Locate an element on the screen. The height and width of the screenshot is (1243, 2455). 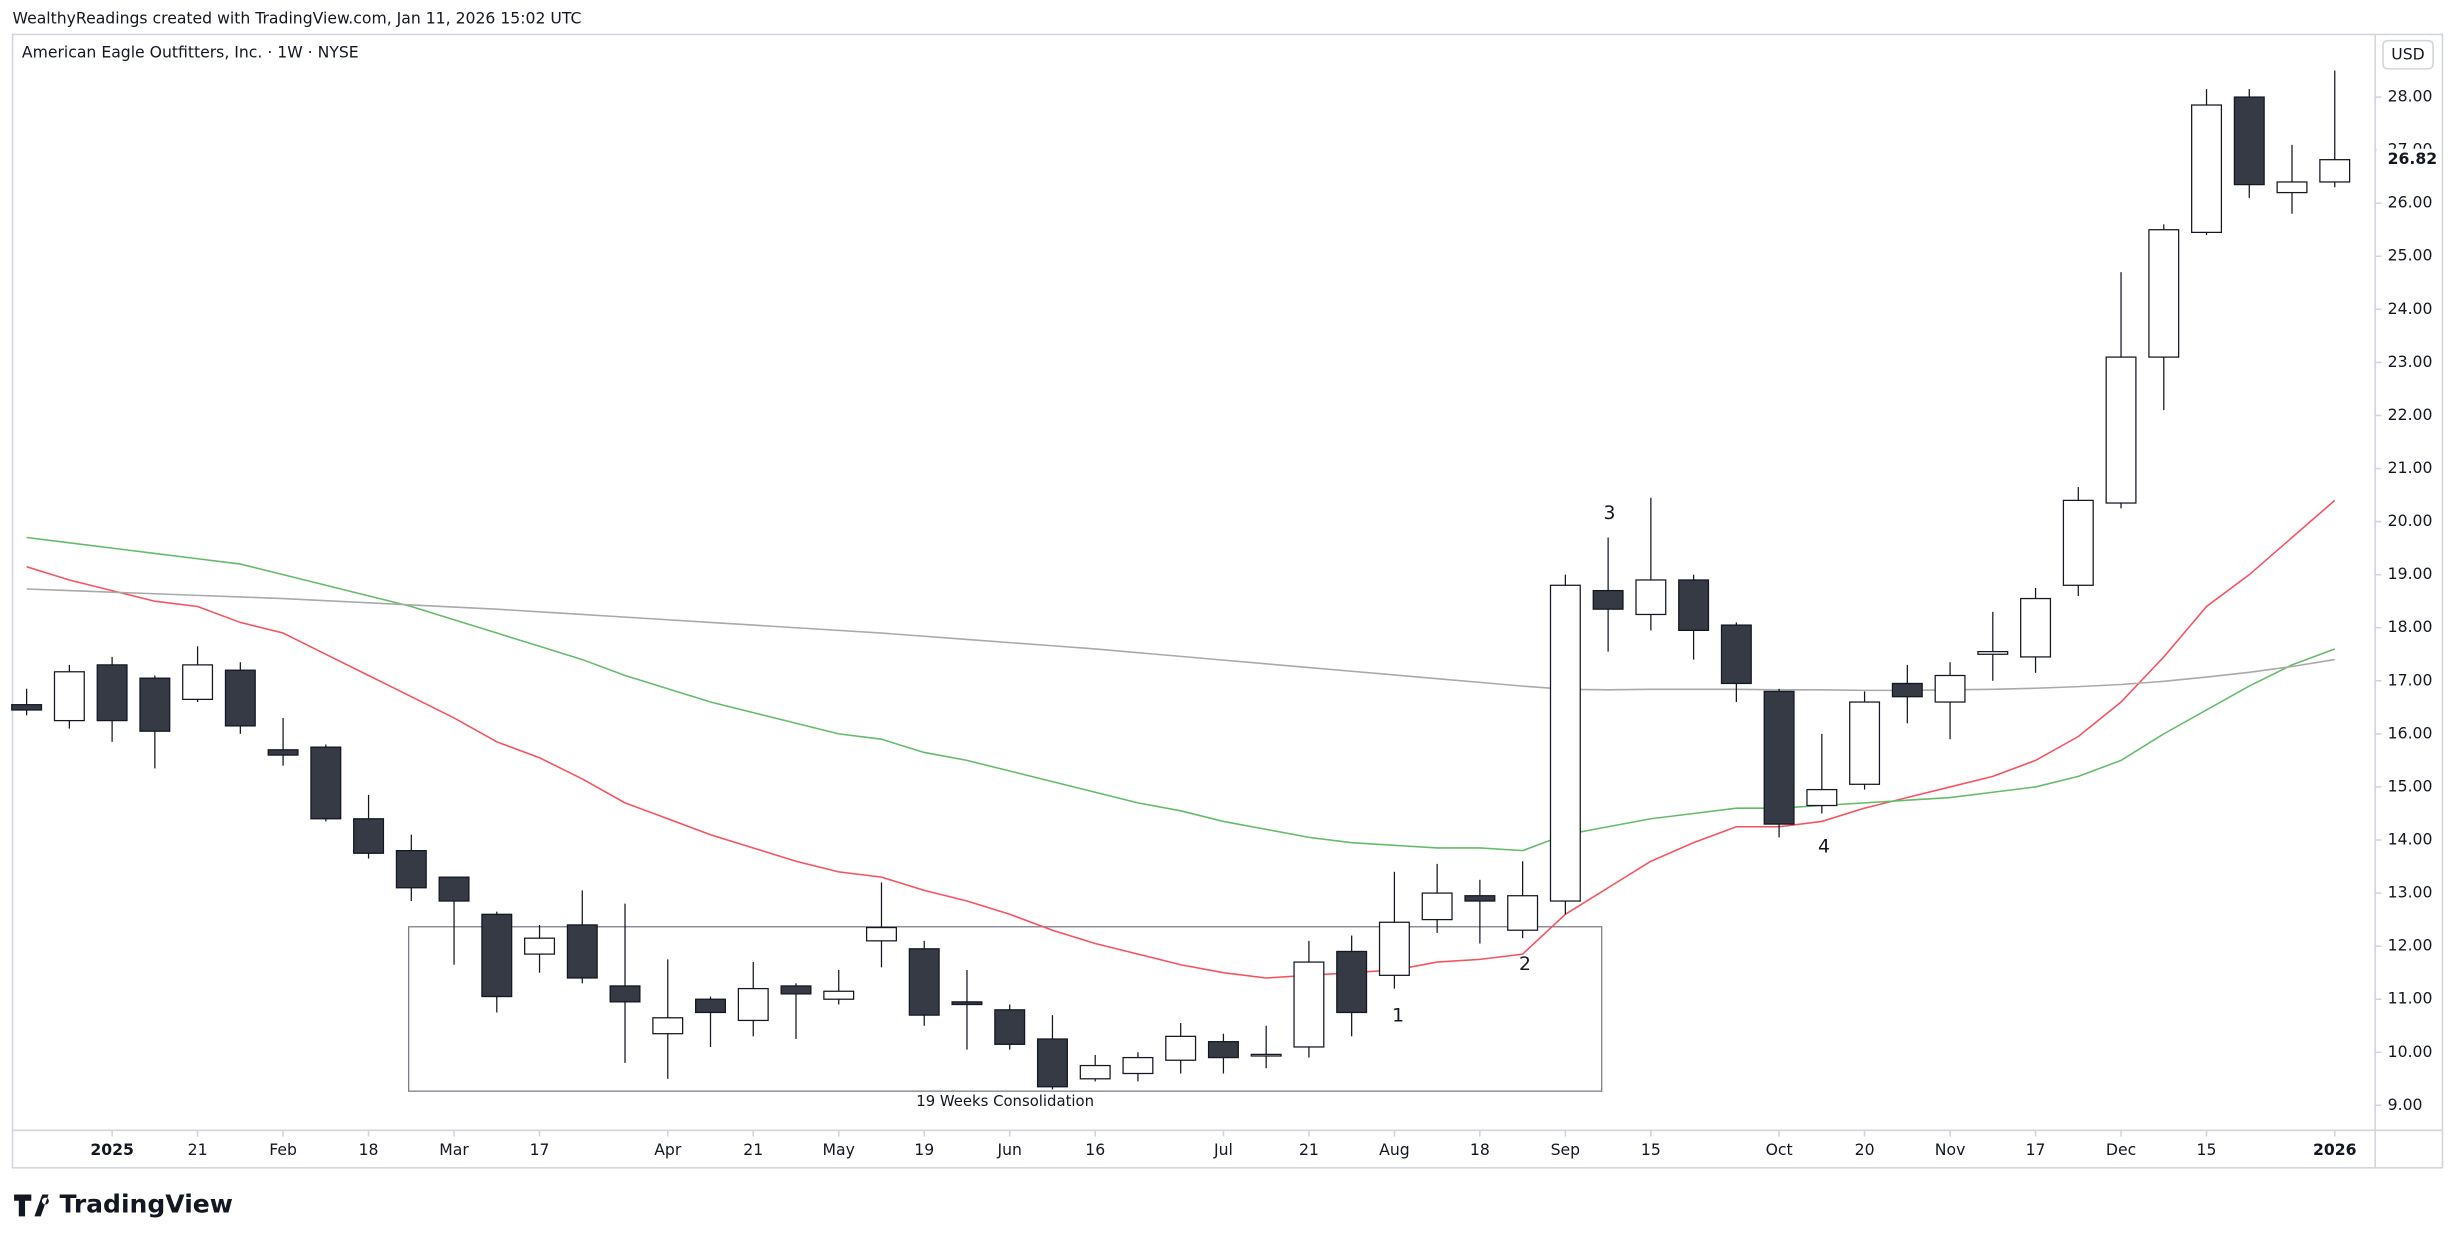
y-tick-label: 13.00 is located at coordinates (2410, 892).